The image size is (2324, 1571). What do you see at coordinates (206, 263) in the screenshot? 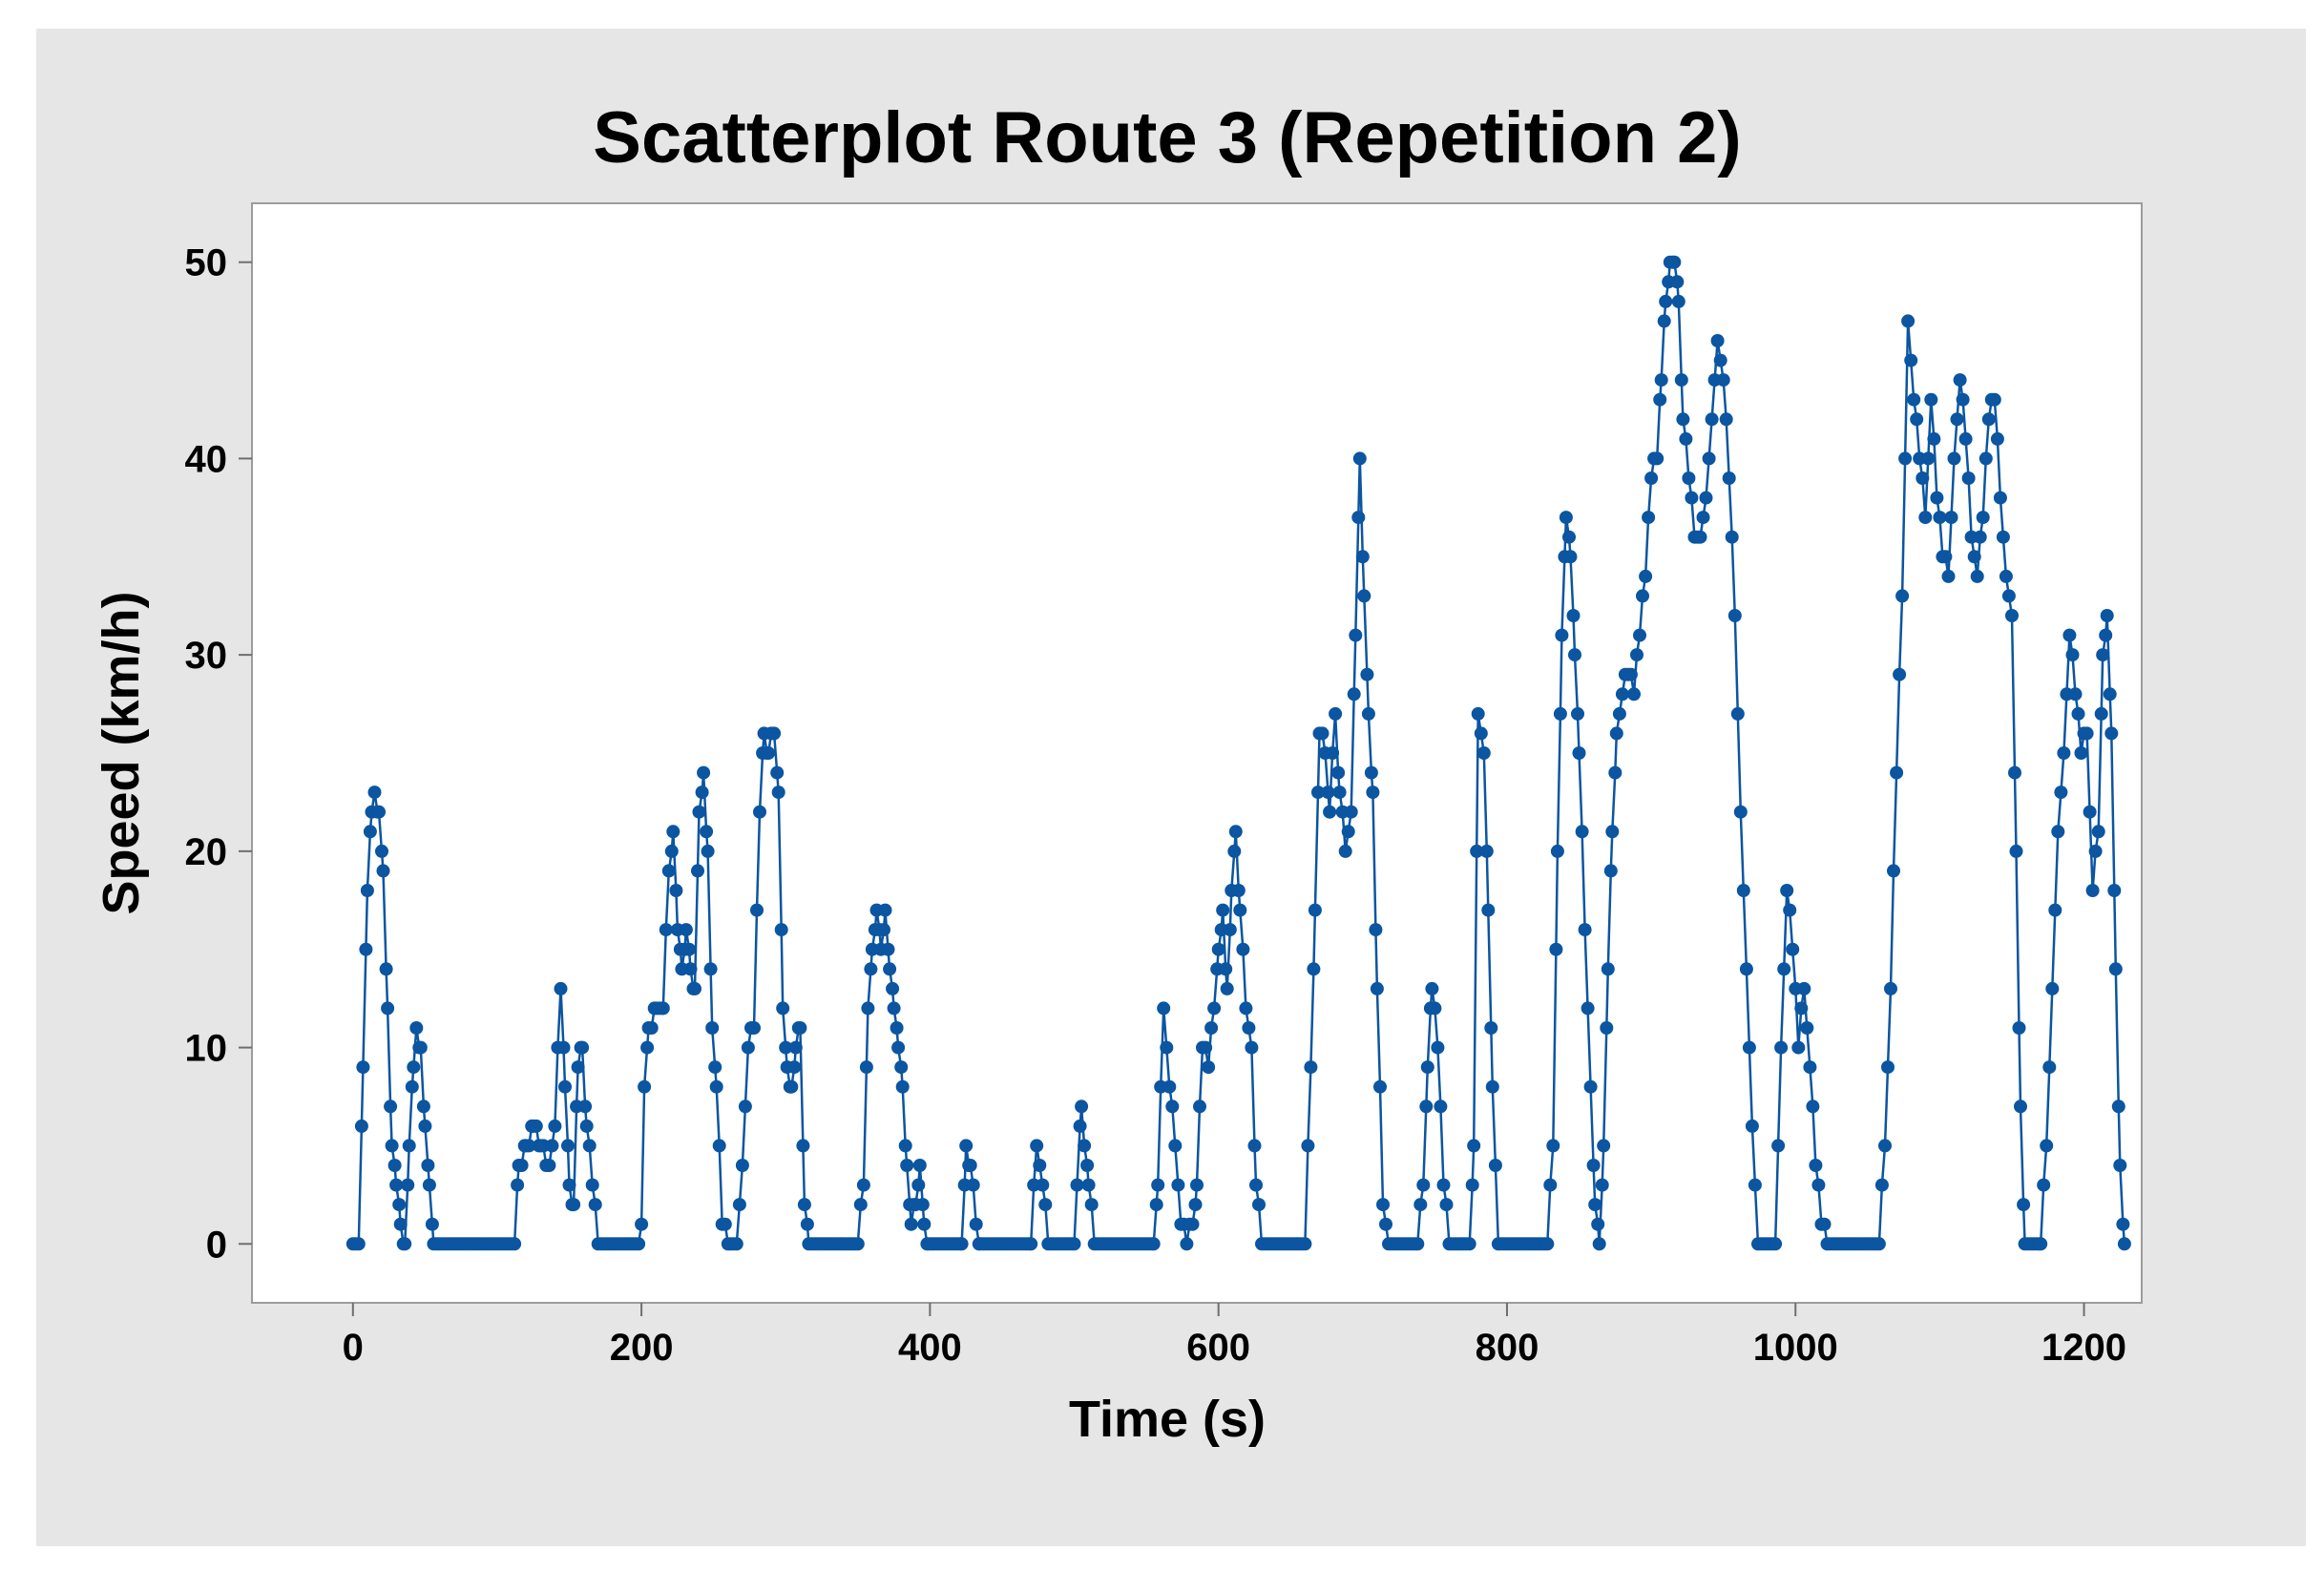
I see `y-tick-label: 50` at bounding box center [206, 263].